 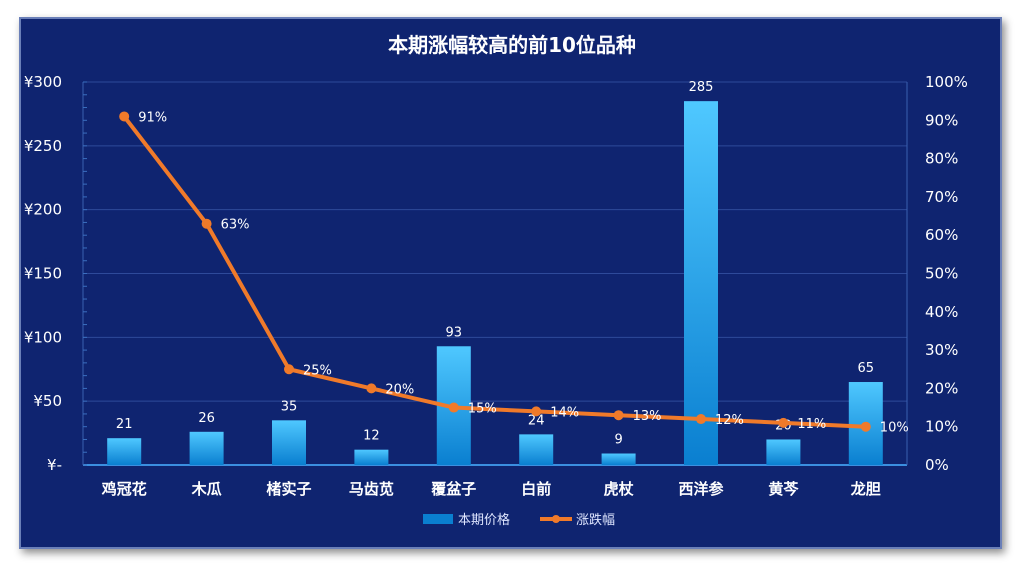 I want to click on legend-line-marker, so click(x=556, y=519).